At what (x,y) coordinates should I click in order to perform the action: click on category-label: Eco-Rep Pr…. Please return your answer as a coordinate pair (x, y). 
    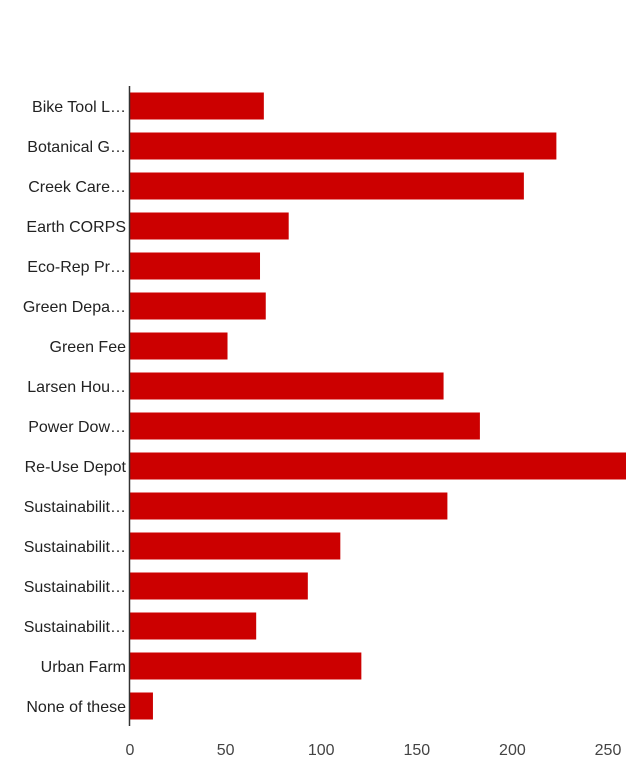
    Looking at the image, I should click on (76, 267).